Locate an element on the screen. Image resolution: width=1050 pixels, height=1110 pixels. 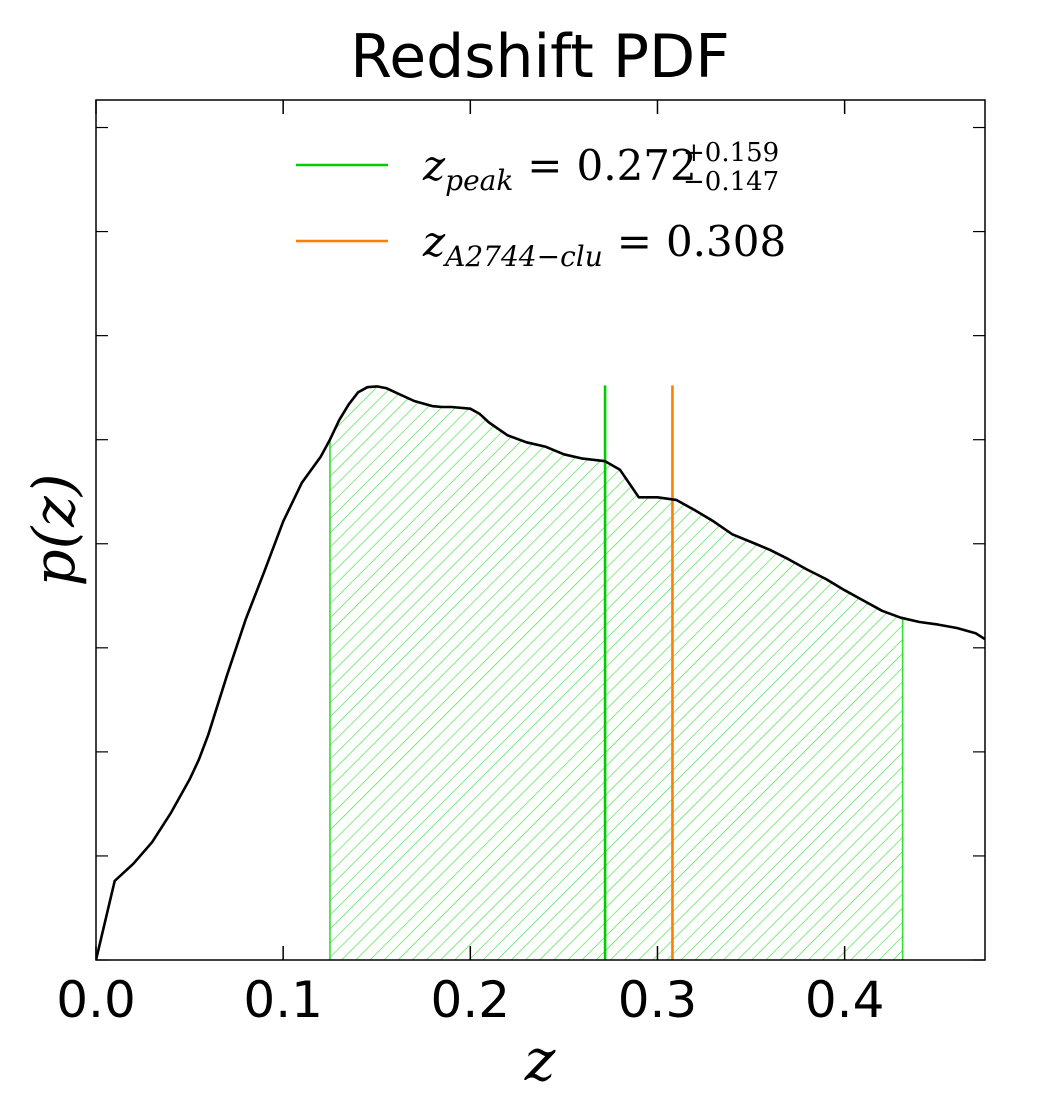
x-tick-label: 0.1 is located at coordinates (283, 1000).